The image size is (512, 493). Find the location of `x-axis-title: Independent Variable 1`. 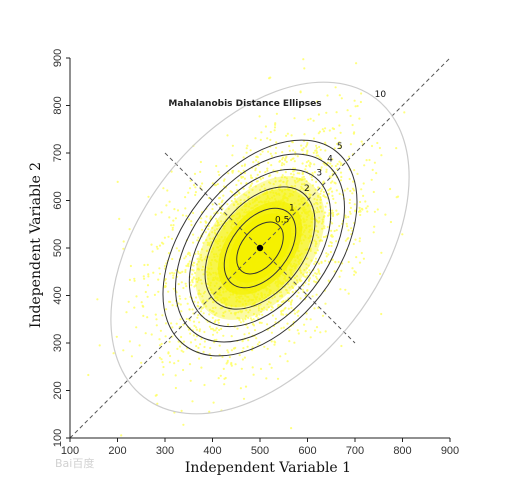

x-axis-title: Independent Variable 1 is located at coordinates (268, 468).